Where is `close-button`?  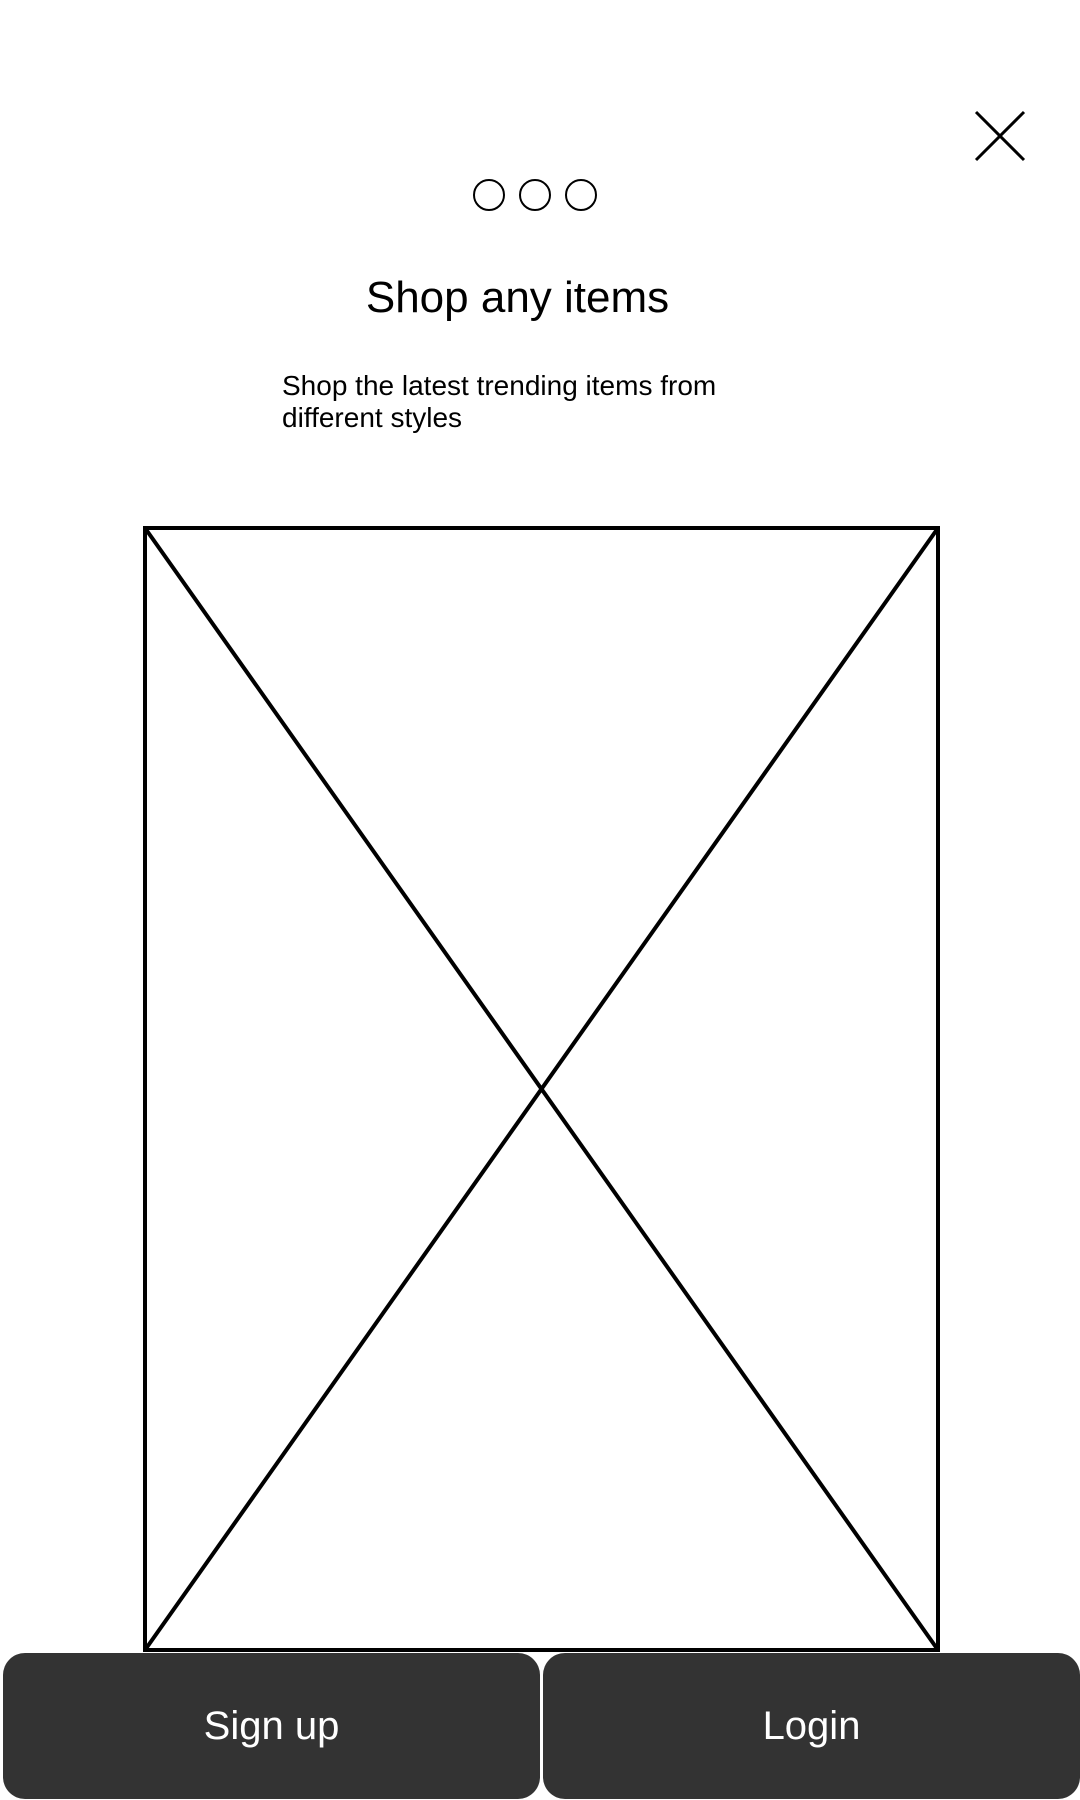
close-button is located at coordinates (1000, 136).